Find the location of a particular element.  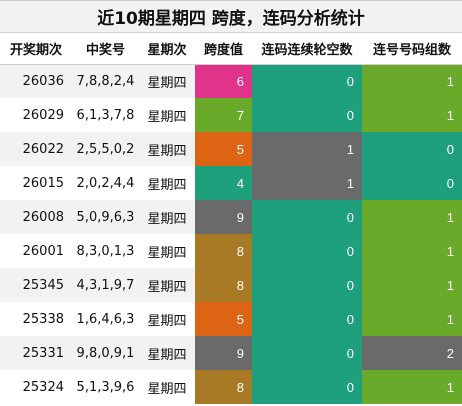

draw-numbers-cell: 4,3,1,9,7 is located at coordinates (105, 285).